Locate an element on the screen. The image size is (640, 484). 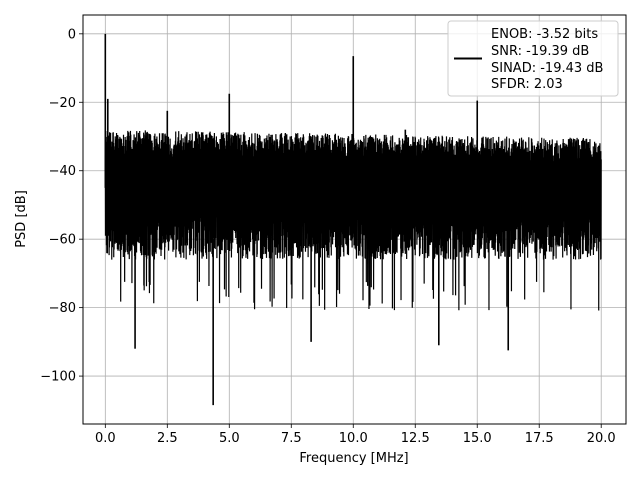
y-tick-label: −60 is located at coordinates (62, 240).